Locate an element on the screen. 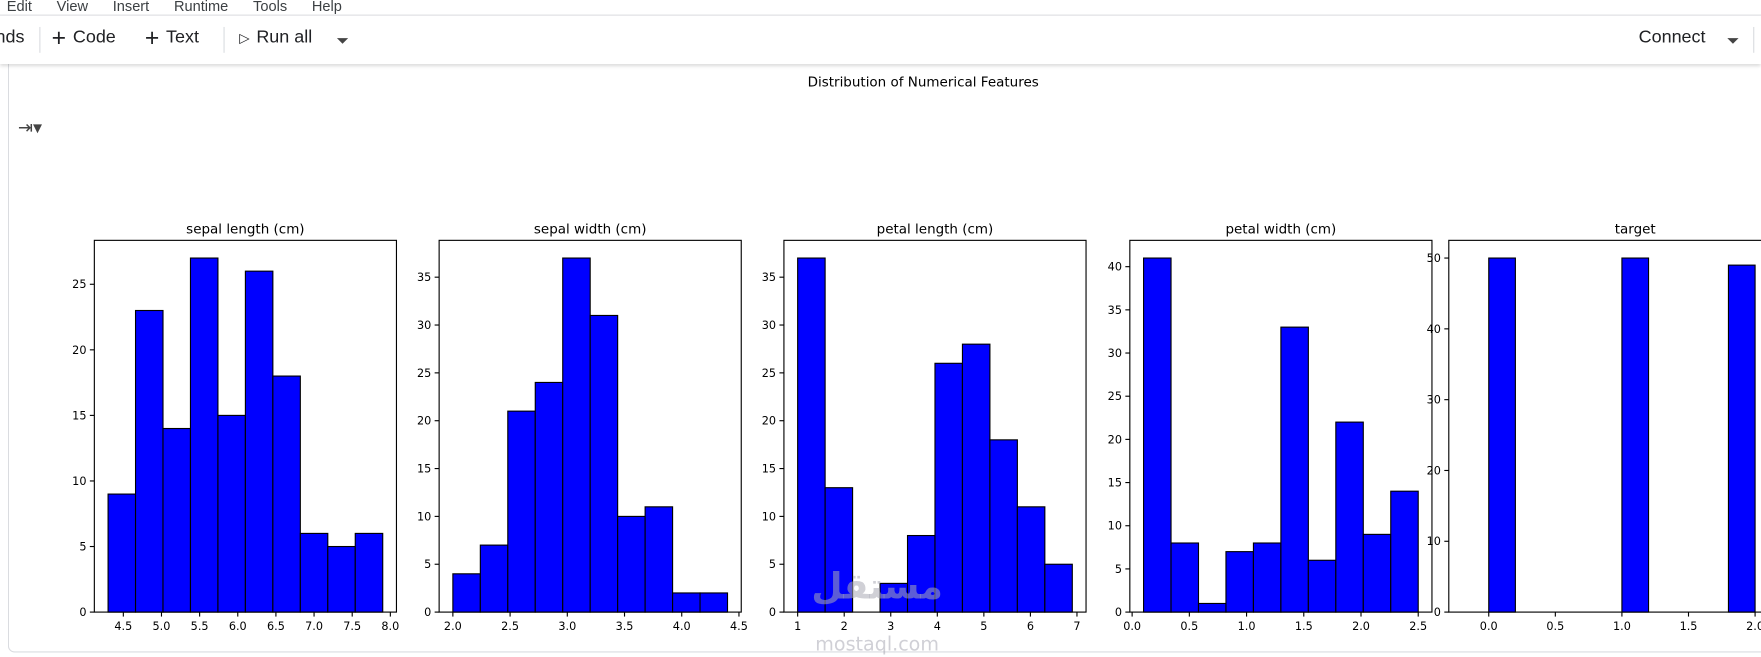  chart-title: petal width (cm) is located at coordinates (1280, 230).